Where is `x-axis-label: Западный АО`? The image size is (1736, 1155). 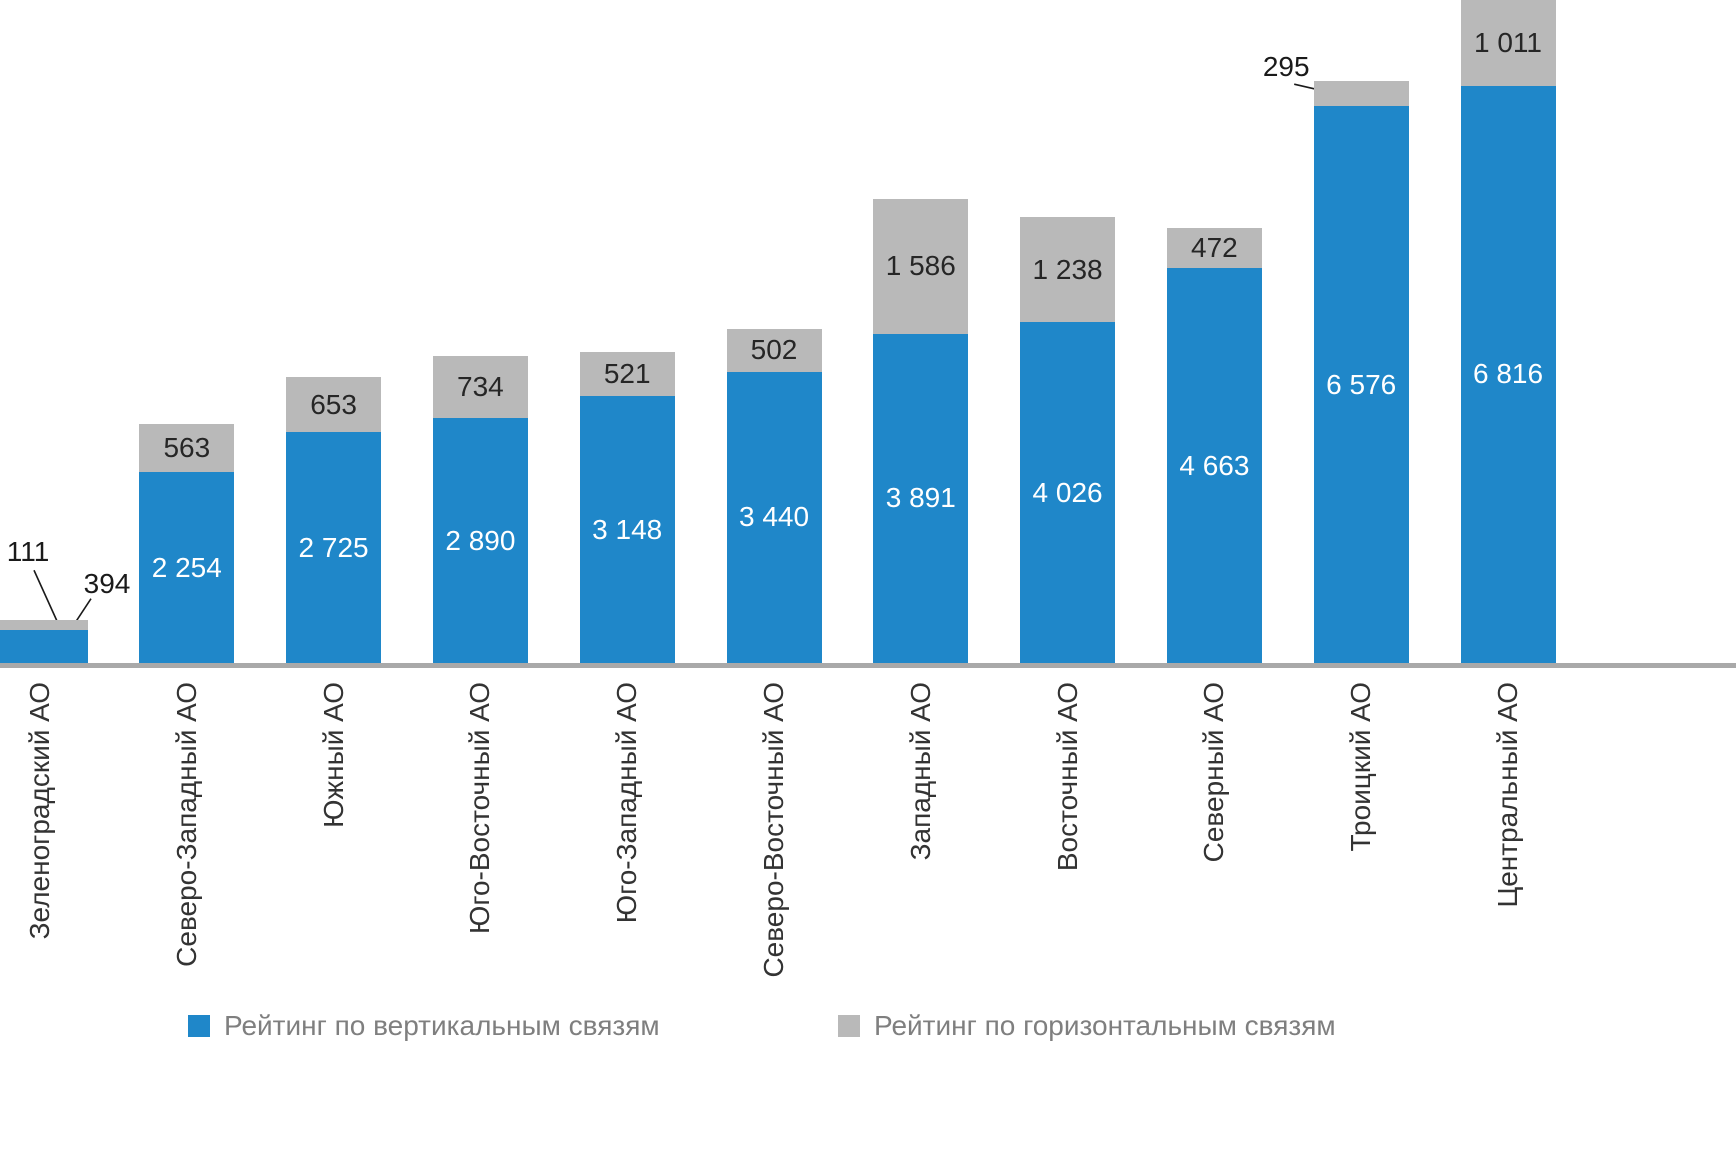 x-axis-label: Западный АО is located at coordinates (920, 771).